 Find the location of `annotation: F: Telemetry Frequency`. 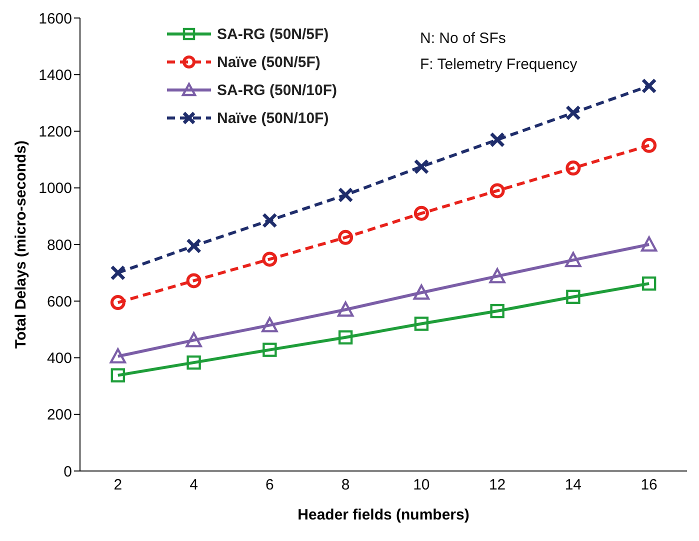

annotation: F: Telemetry Frequency is located at coordinates (499, 64).